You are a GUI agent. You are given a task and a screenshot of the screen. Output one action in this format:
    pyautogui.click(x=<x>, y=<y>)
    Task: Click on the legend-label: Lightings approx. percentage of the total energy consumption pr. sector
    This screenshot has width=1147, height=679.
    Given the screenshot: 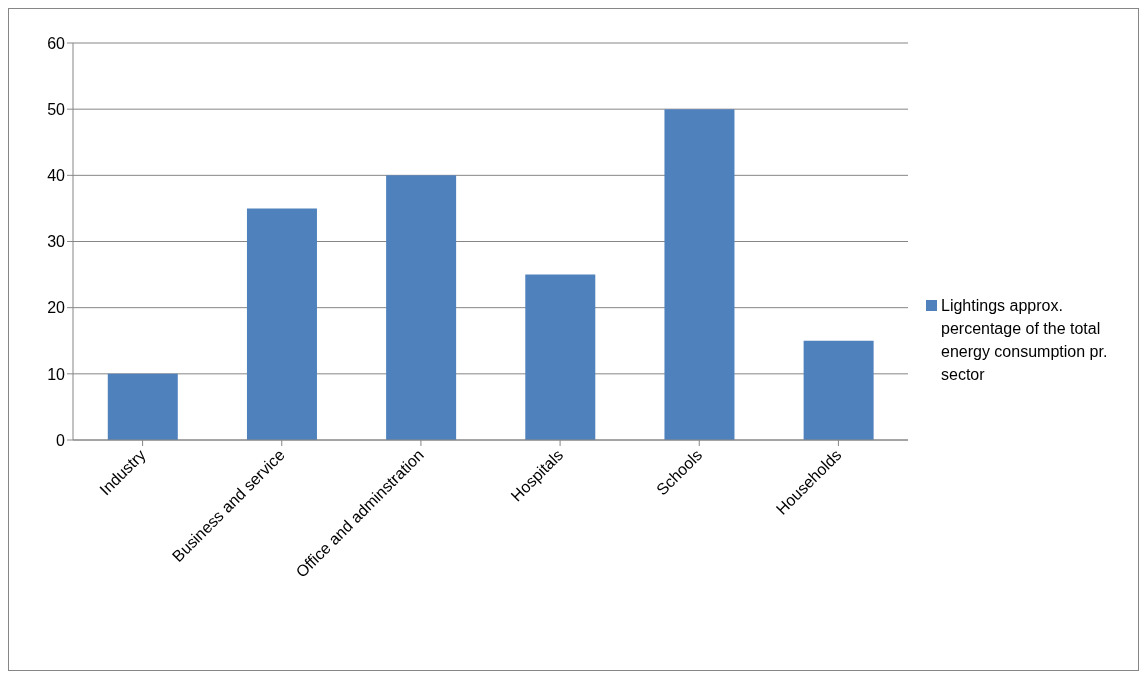 What is the action you would take?
    pyautogui.click(x=1025, y=340)
    